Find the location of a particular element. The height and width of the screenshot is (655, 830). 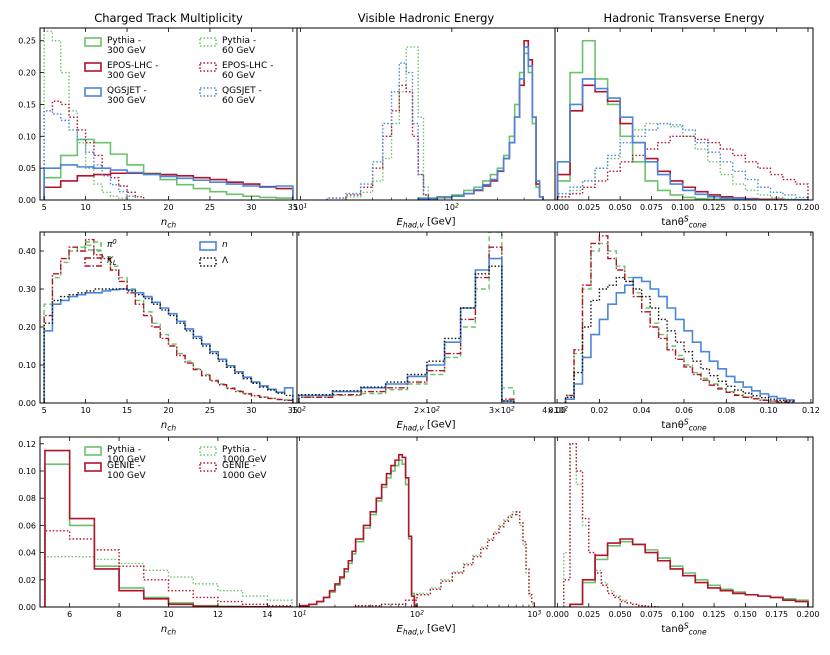

y-tick-label: 0.02 is located at coordinates (27, 580).